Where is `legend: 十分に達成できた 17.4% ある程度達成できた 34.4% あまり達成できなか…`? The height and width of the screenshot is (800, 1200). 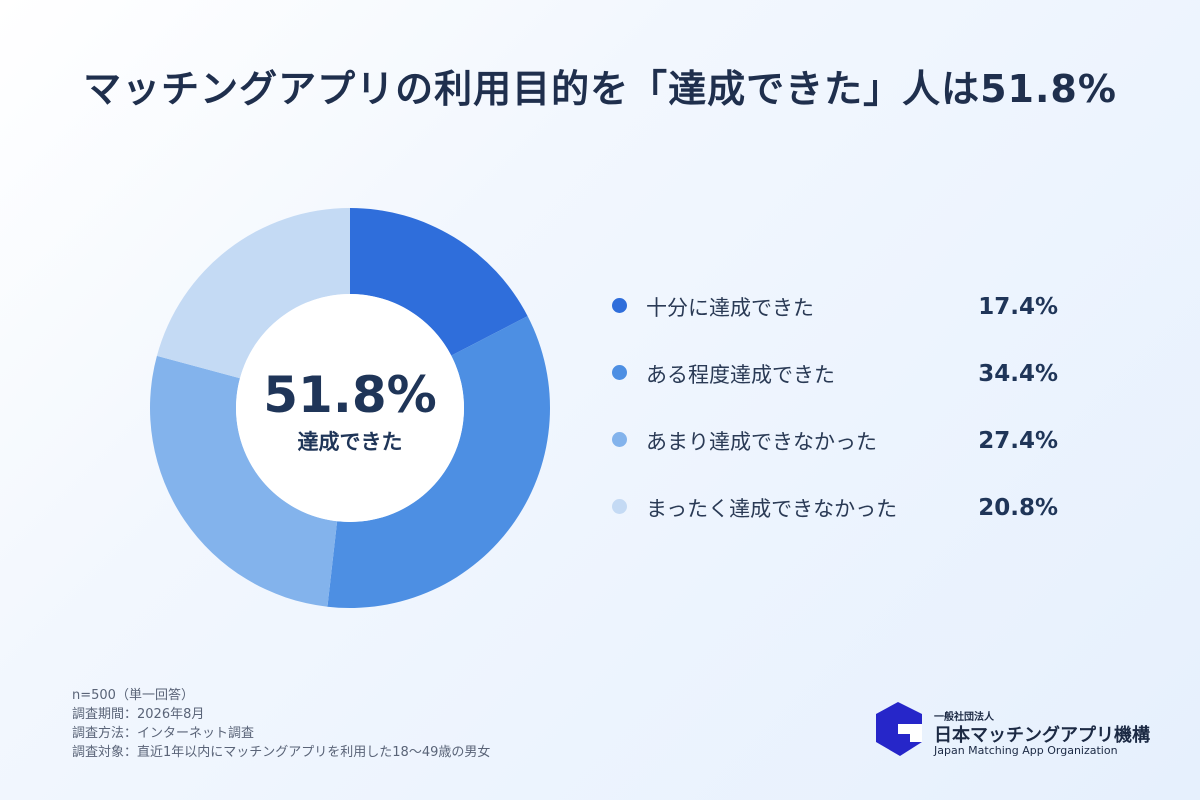
legend: 十分に達成できた 17.4% ある程度達成できた 34.4% あまり達成できなか… is located at coordinates (837, 420).